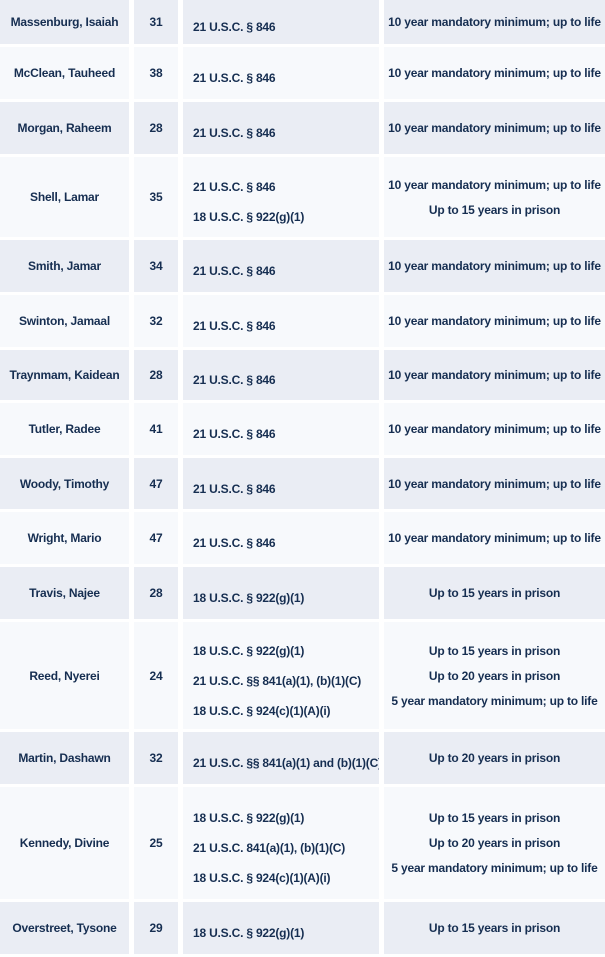  I want to click on charge-citation: 21 U.S.C. 841(a)(1), (b)(1)(C), so click(269, 848).